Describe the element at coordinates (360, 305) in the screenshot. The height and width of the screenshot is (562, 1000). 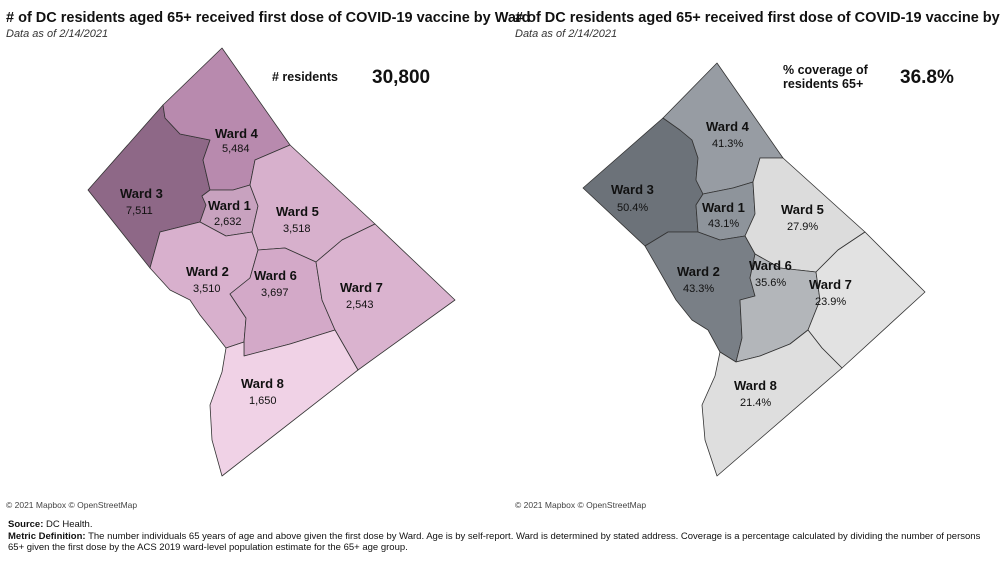
I see `ward-7-value: 2,543` at that location.